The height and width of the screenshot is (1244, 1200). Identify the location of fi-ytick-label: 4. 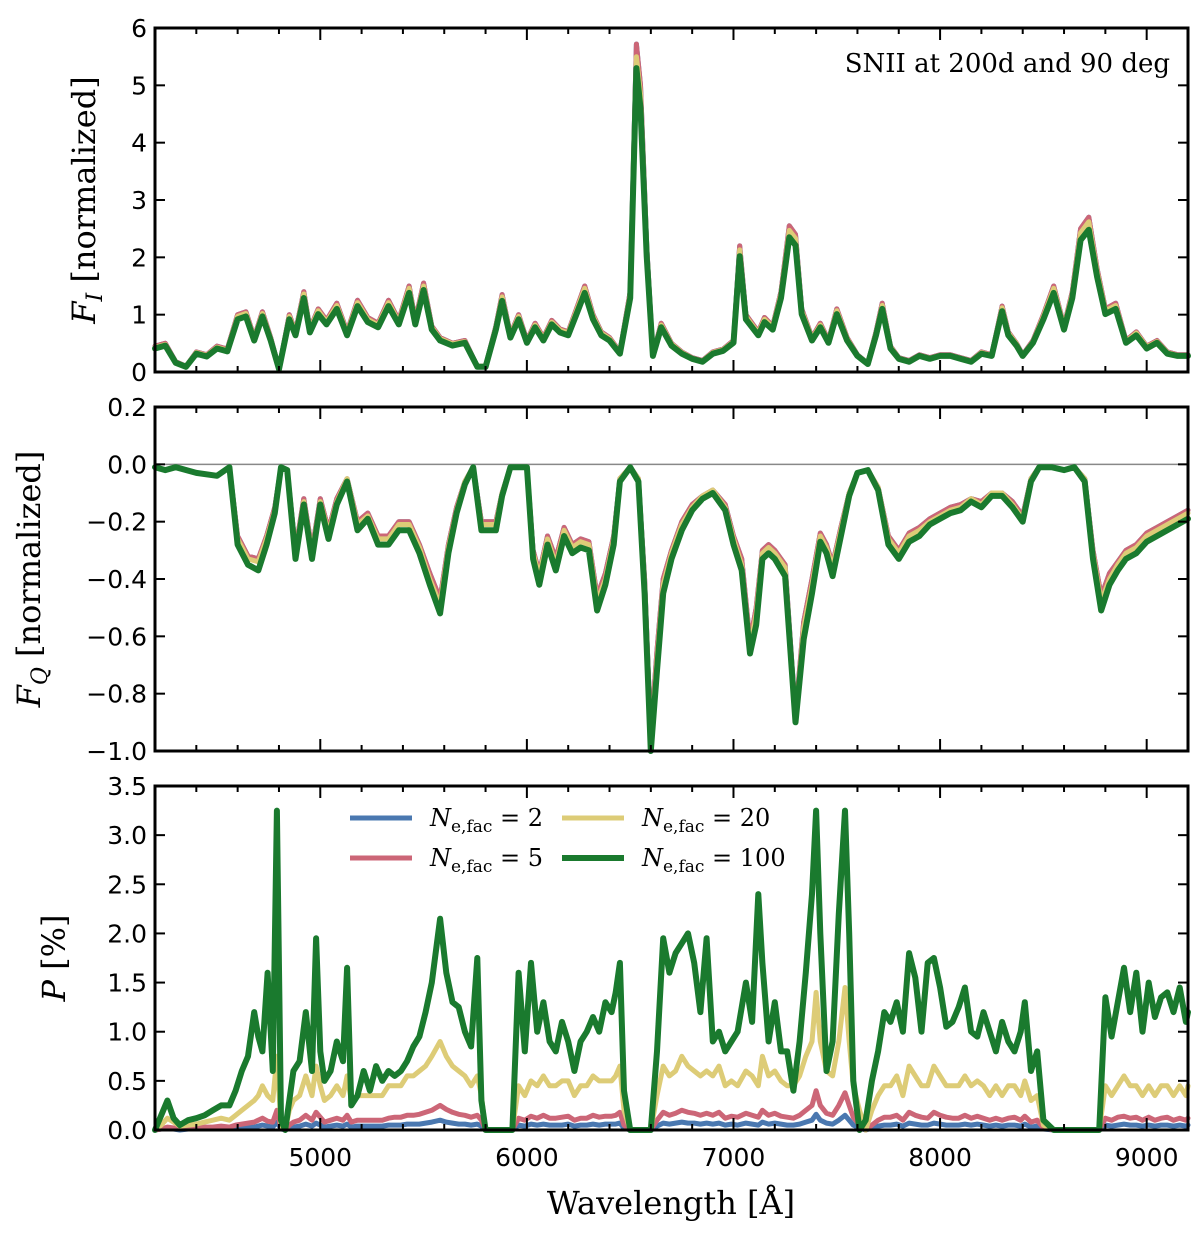
(139, 143).